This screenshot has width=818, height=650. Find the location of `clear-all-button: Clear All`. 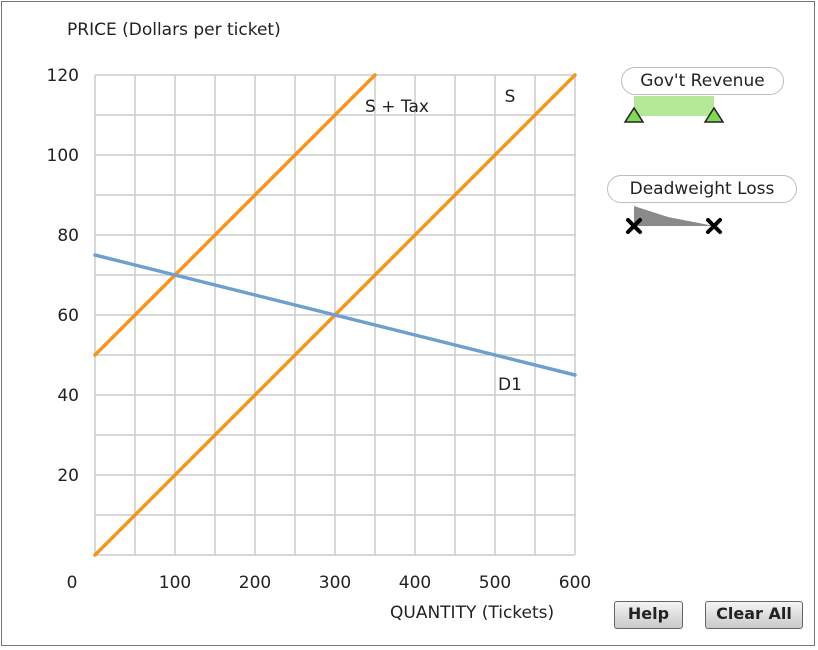

clear-all-button: Clear All is located at coordinates (754, 615).